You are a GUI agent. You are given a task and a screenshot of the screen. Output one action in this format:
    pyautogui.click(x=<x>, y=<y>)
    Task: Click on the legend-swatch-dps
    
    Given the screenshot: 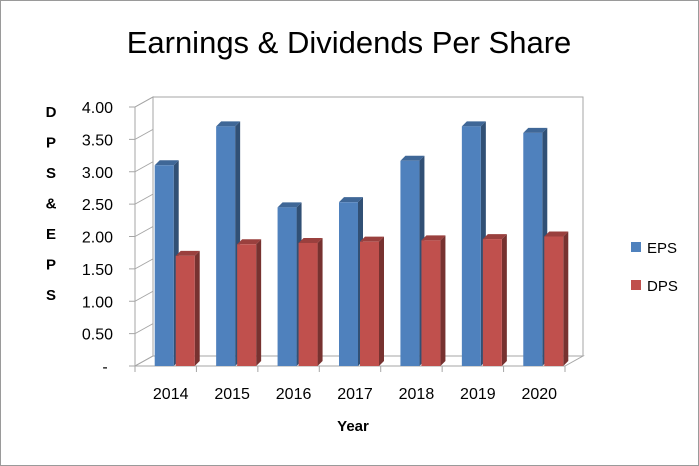 What is the action you would take?
    pyautogui.click(x=636, y=285)
    